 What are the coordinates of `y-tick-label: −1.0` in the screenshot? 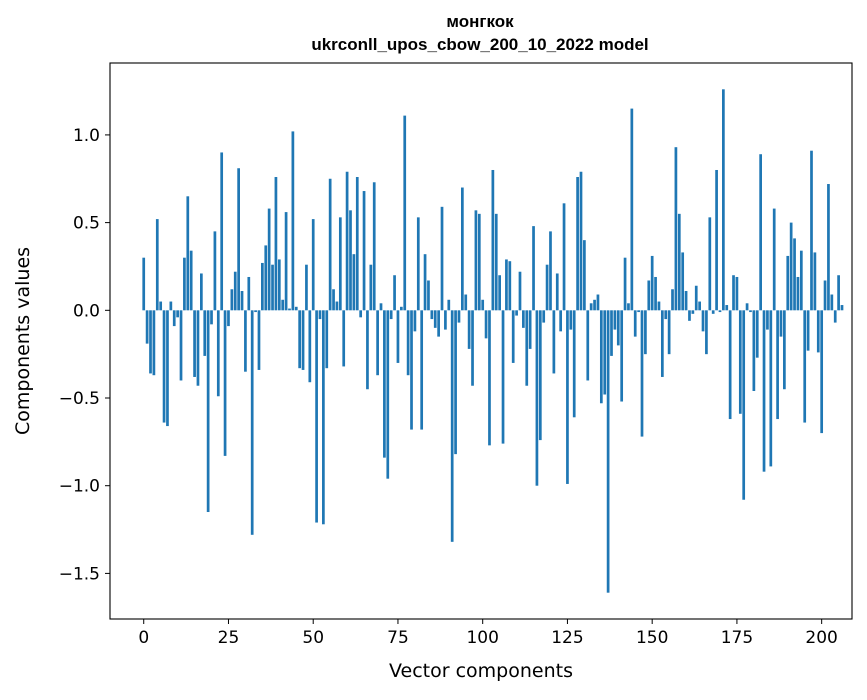 It's located at (79, 487).